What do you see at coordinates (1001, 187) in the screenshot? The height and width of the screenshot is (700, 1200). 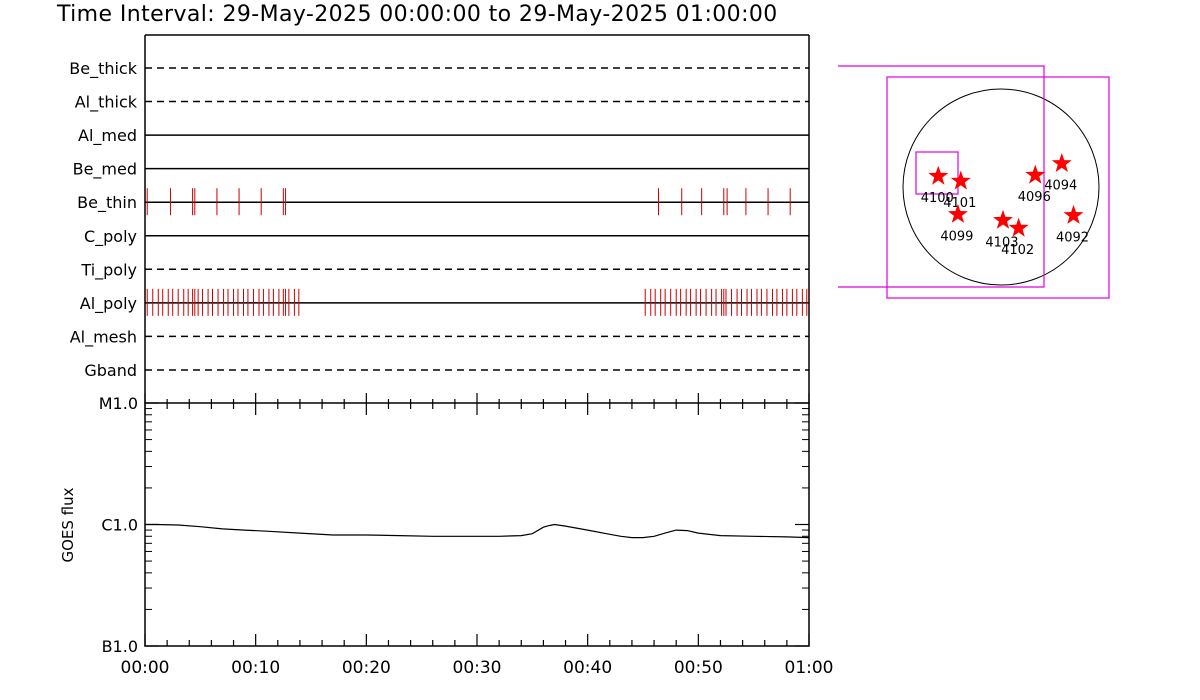 I see `solar-disk-outline` at bounding box center [1001, 187].